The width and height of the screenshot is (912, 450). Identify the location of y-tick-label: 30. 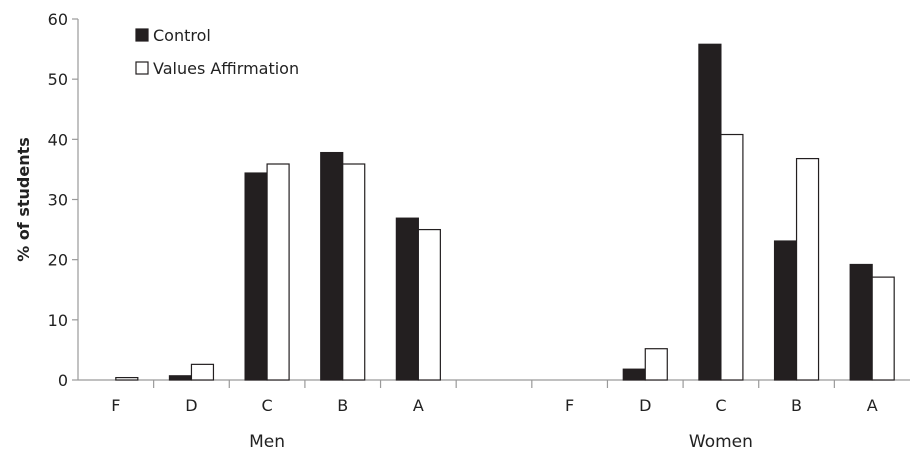
(58, 200).